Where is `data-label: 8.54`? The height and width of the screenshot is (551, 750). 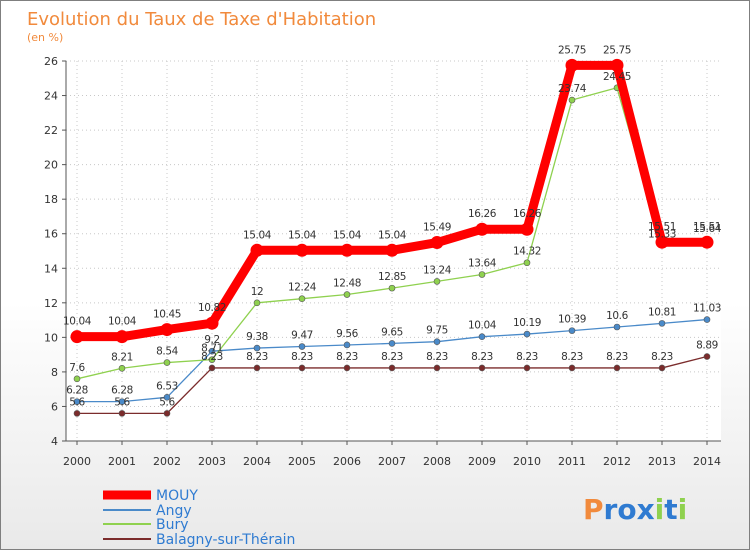 data-label: 8.54 is located at coordinates (167, 352).